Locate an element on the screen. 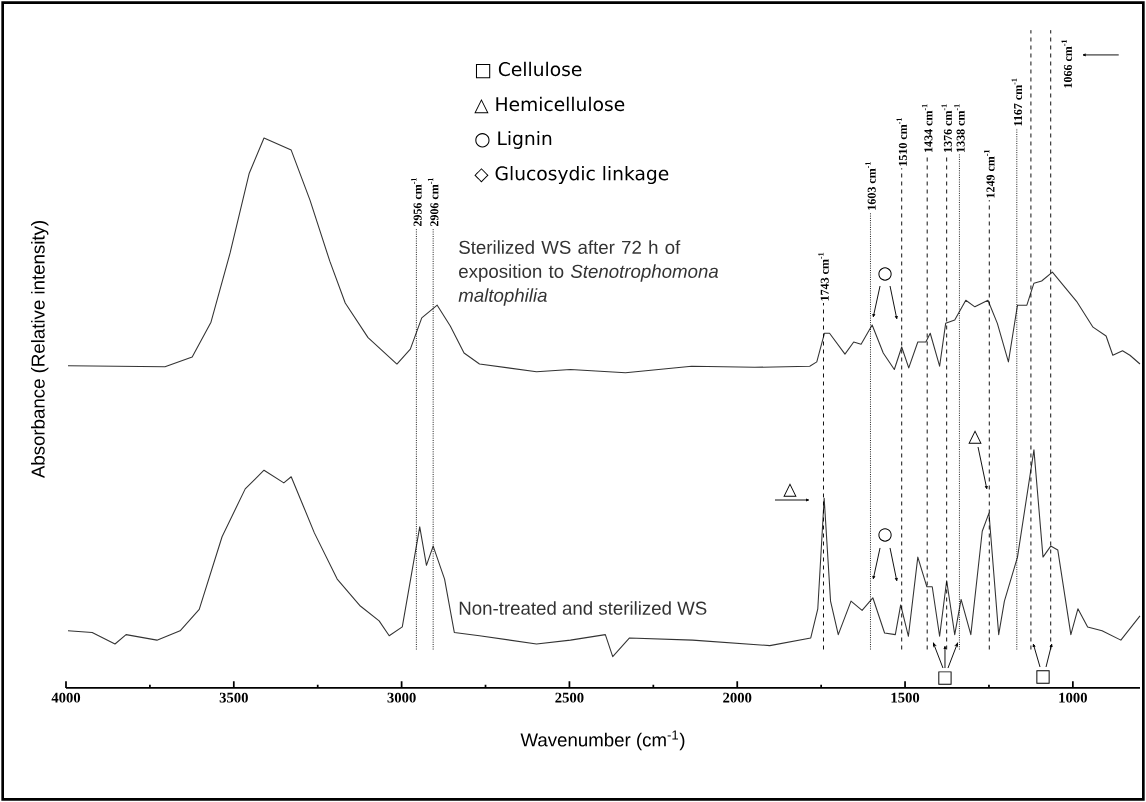  ref-line-label: 1603 cm$^{-1}$ is located at coordinates (870, 186).